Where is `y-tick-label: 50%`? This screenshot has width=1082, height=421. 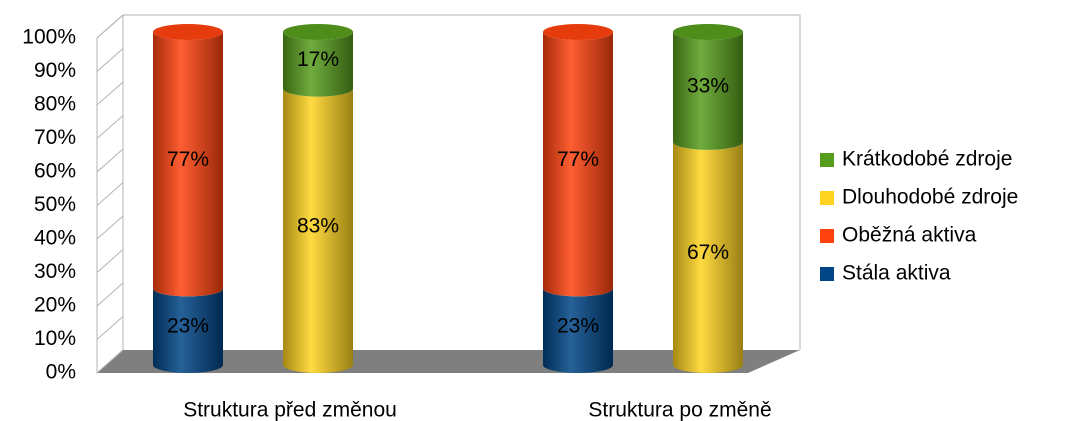
y-tick-label: 50% is located at coordinates (55, 204).